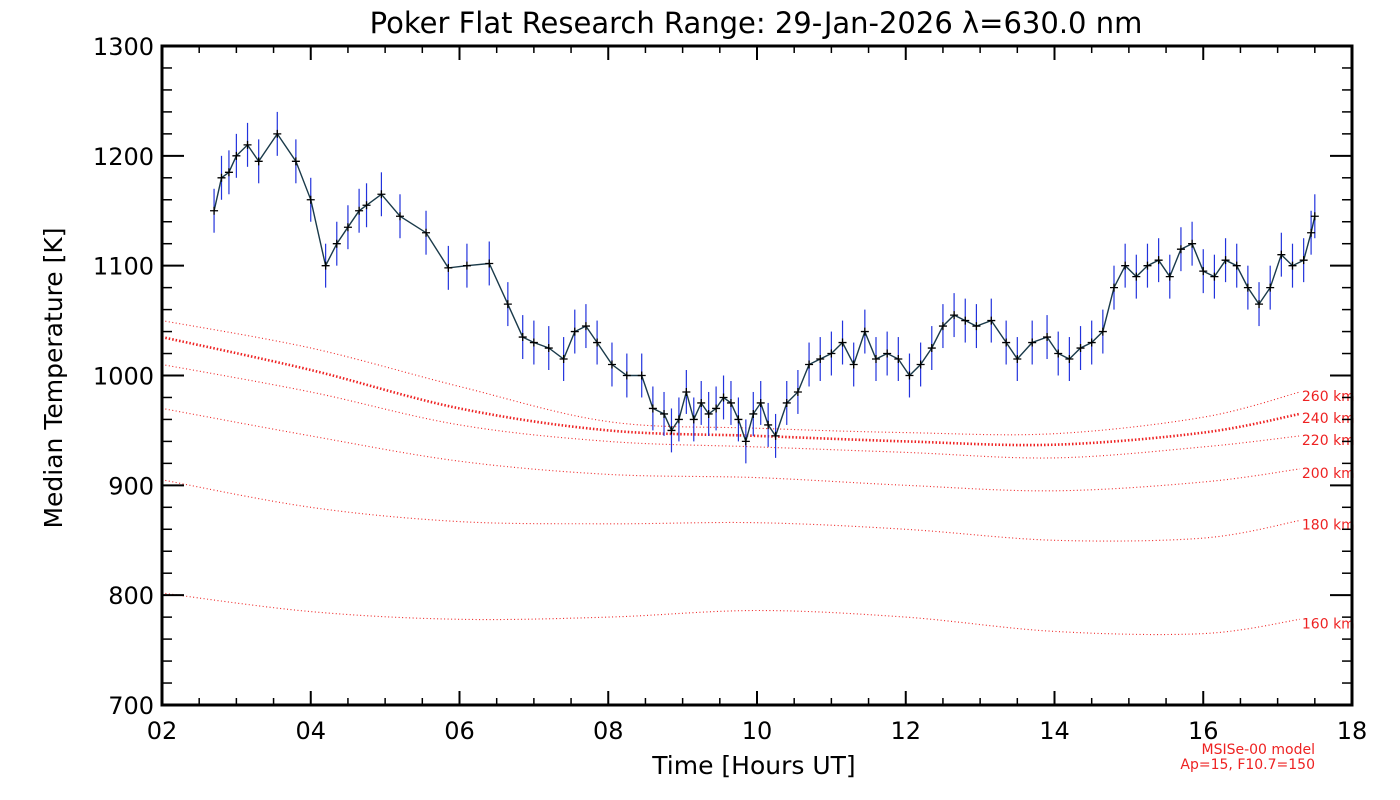 Image resolution: width=1400 pixels, height=800 pixels. What do you see at coordinates (1328, 441) in the screenshot?
I see `model-curve-label-2: 220 km` at bounding box center [1328, 441].